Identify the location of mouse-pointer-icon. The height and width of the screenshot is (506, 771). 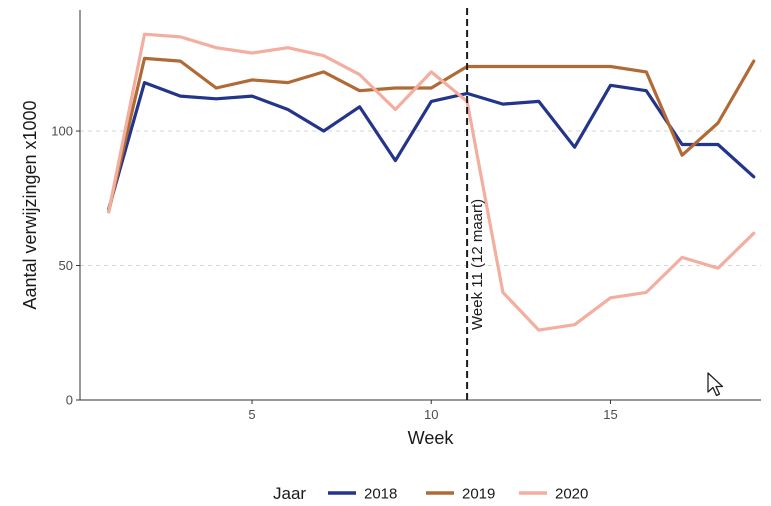
(715, 384).